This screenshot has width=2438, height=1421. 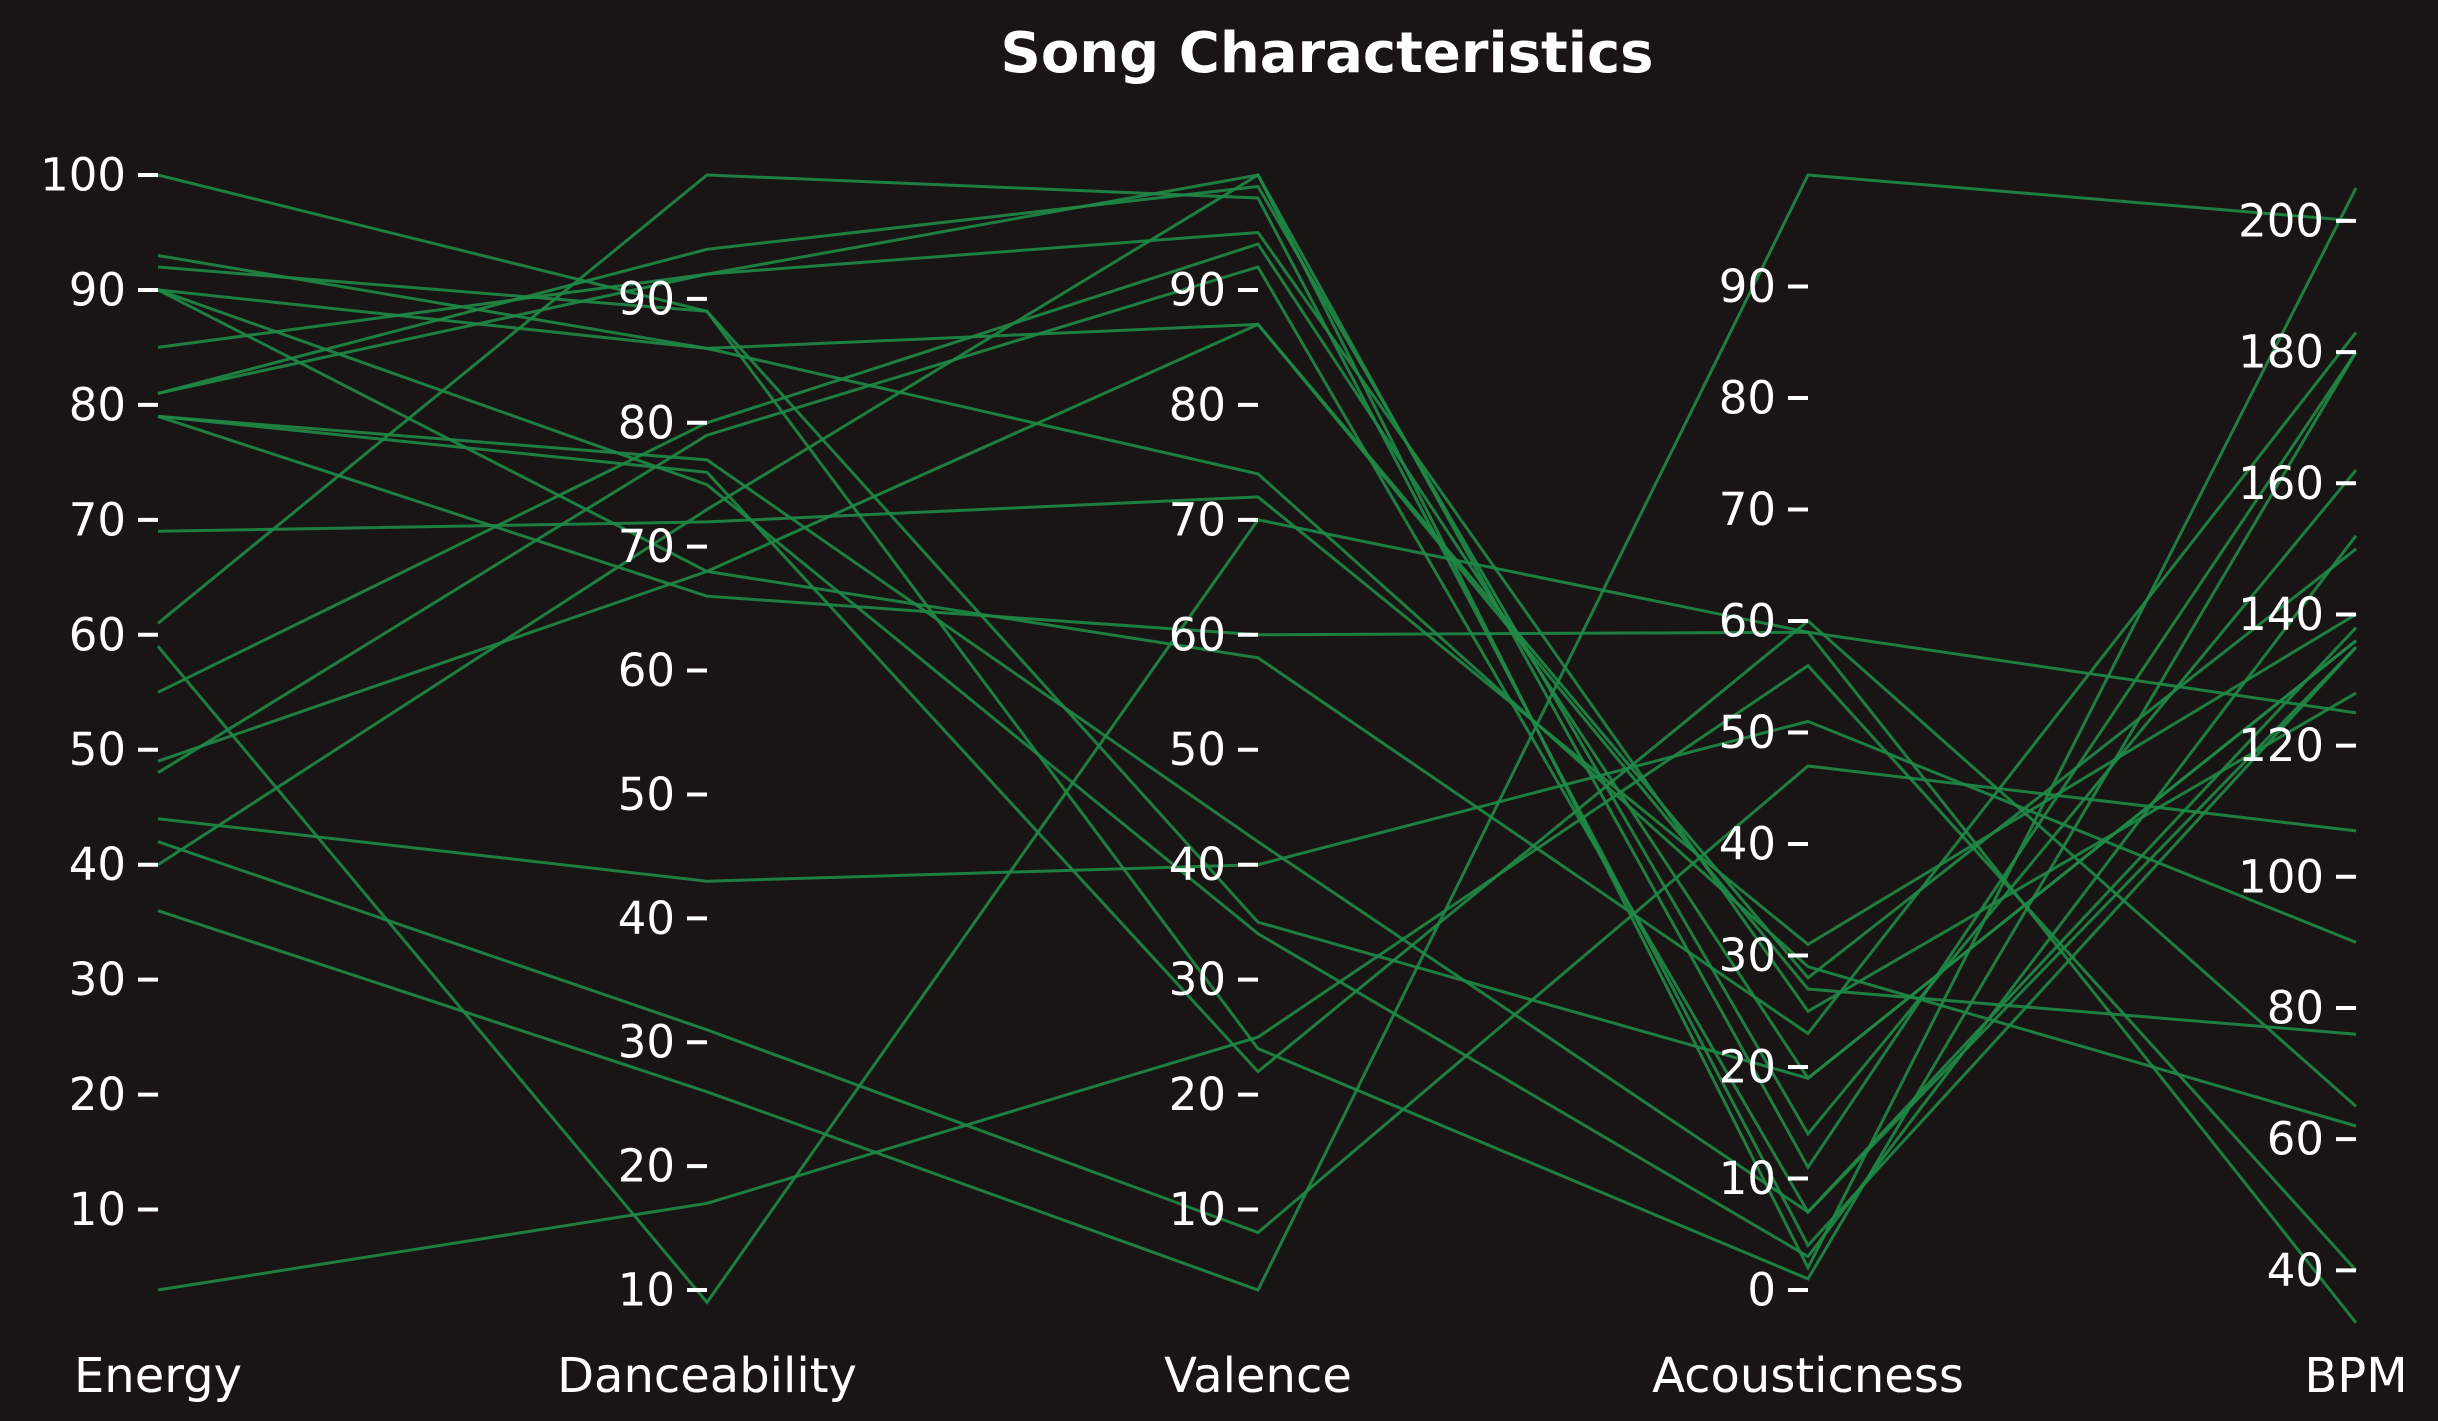 What do you see at coordinates (707, 1376) in the screenshot?
I see `axis-label: Danceability` at bounding box center [707, 1376].